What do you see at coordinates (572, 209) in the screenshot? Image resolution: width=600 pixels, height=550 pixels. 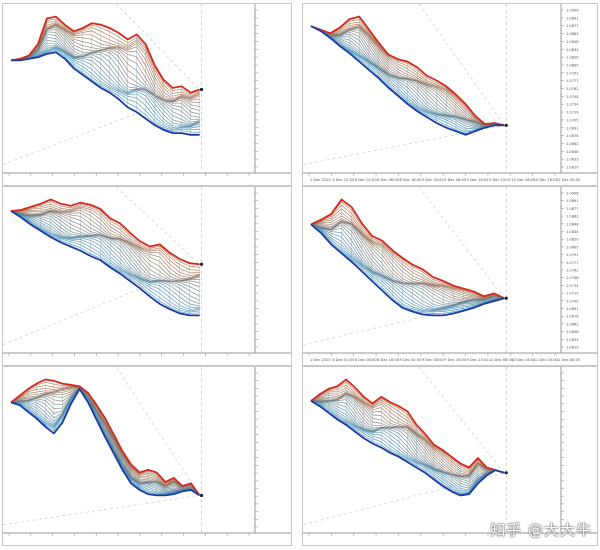 I see `y-tick-label: 1.0877` at bounding box center [572, 209].